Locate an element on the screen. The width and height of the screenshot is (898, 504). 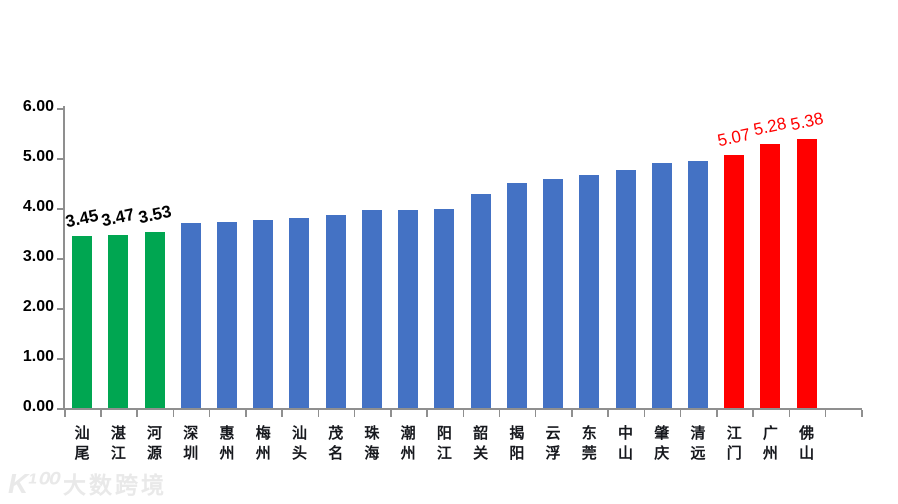
category-label: 湛江 is located at coordinates (118, 443).